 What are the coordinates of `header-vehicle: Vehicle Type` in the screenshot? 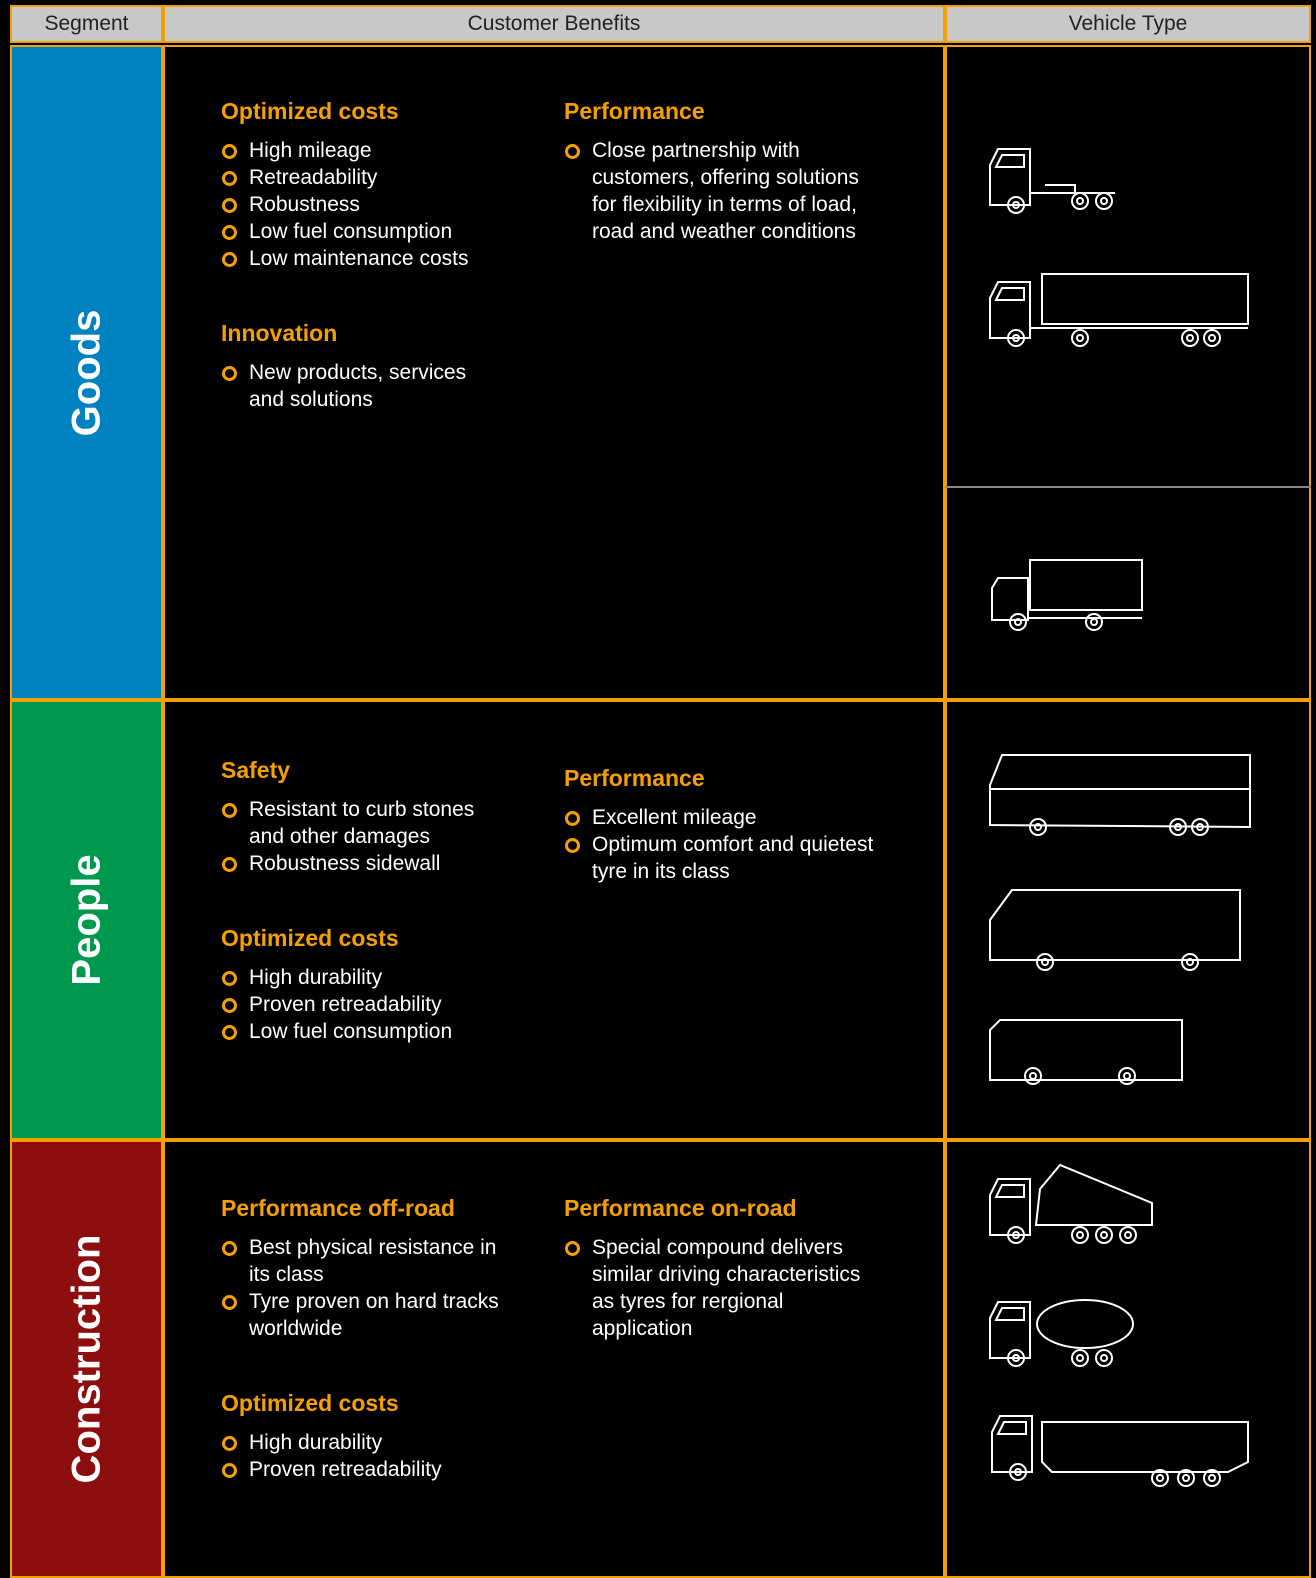 It's located at (1128, 24).